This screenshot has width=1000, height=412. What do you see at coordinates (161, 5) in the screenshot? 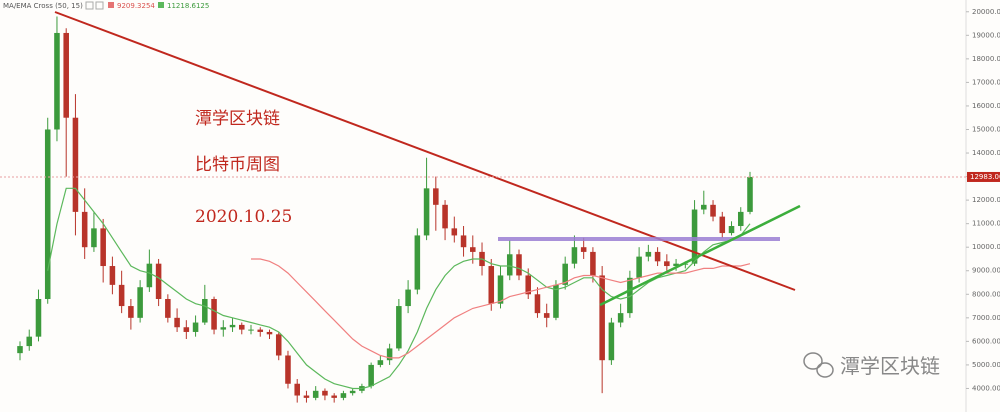
I see `legend-swatch` at bounding box center [161, 5].